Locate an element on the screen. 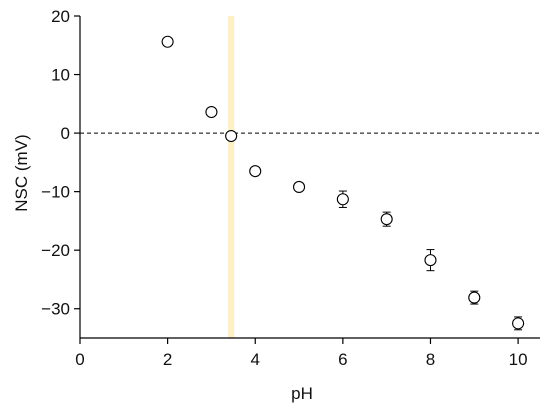 The width and height of the screenshot is (550, 410). x-tick-label: 2 is located at coordinates (167, 359).